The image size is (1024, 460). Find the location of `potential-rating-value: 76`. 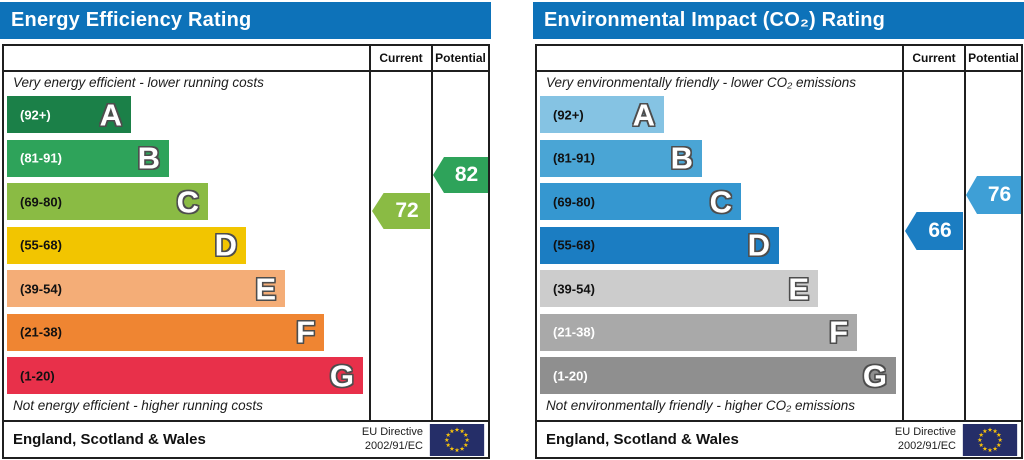

potential-rating-value: 76 is located at coordinates (999, 194).